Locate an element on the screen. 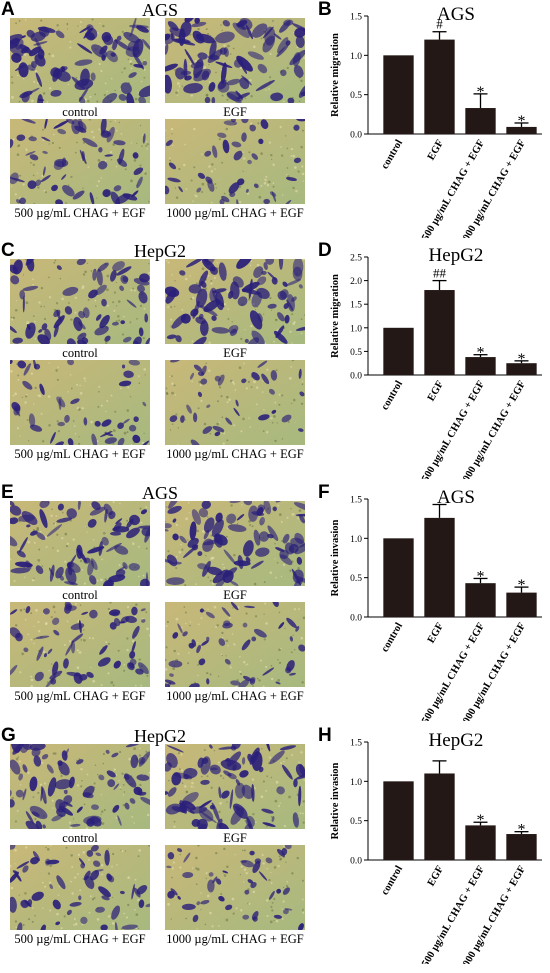  panel-letter-G: G is located at coordinates (8, 735).